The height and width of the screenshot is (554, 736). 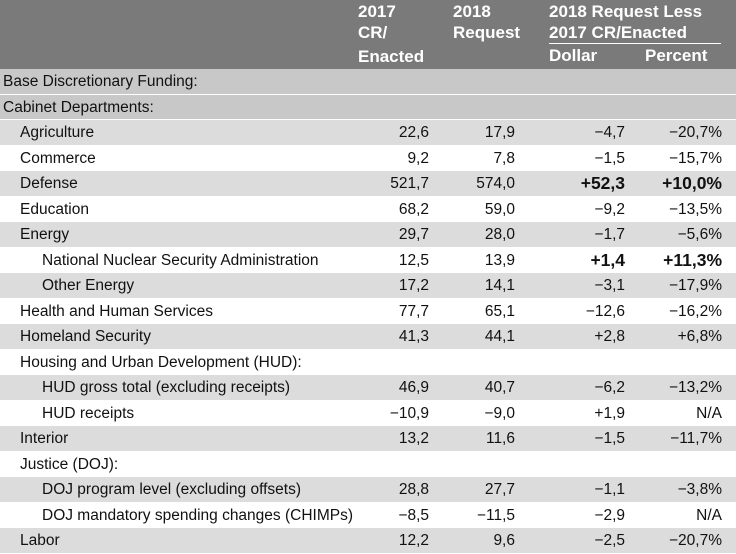 What do you see at coordinates (695, 209) in the screenshot?
I see `value-percent-change: −13,5%` at bounding box center [695, 209].